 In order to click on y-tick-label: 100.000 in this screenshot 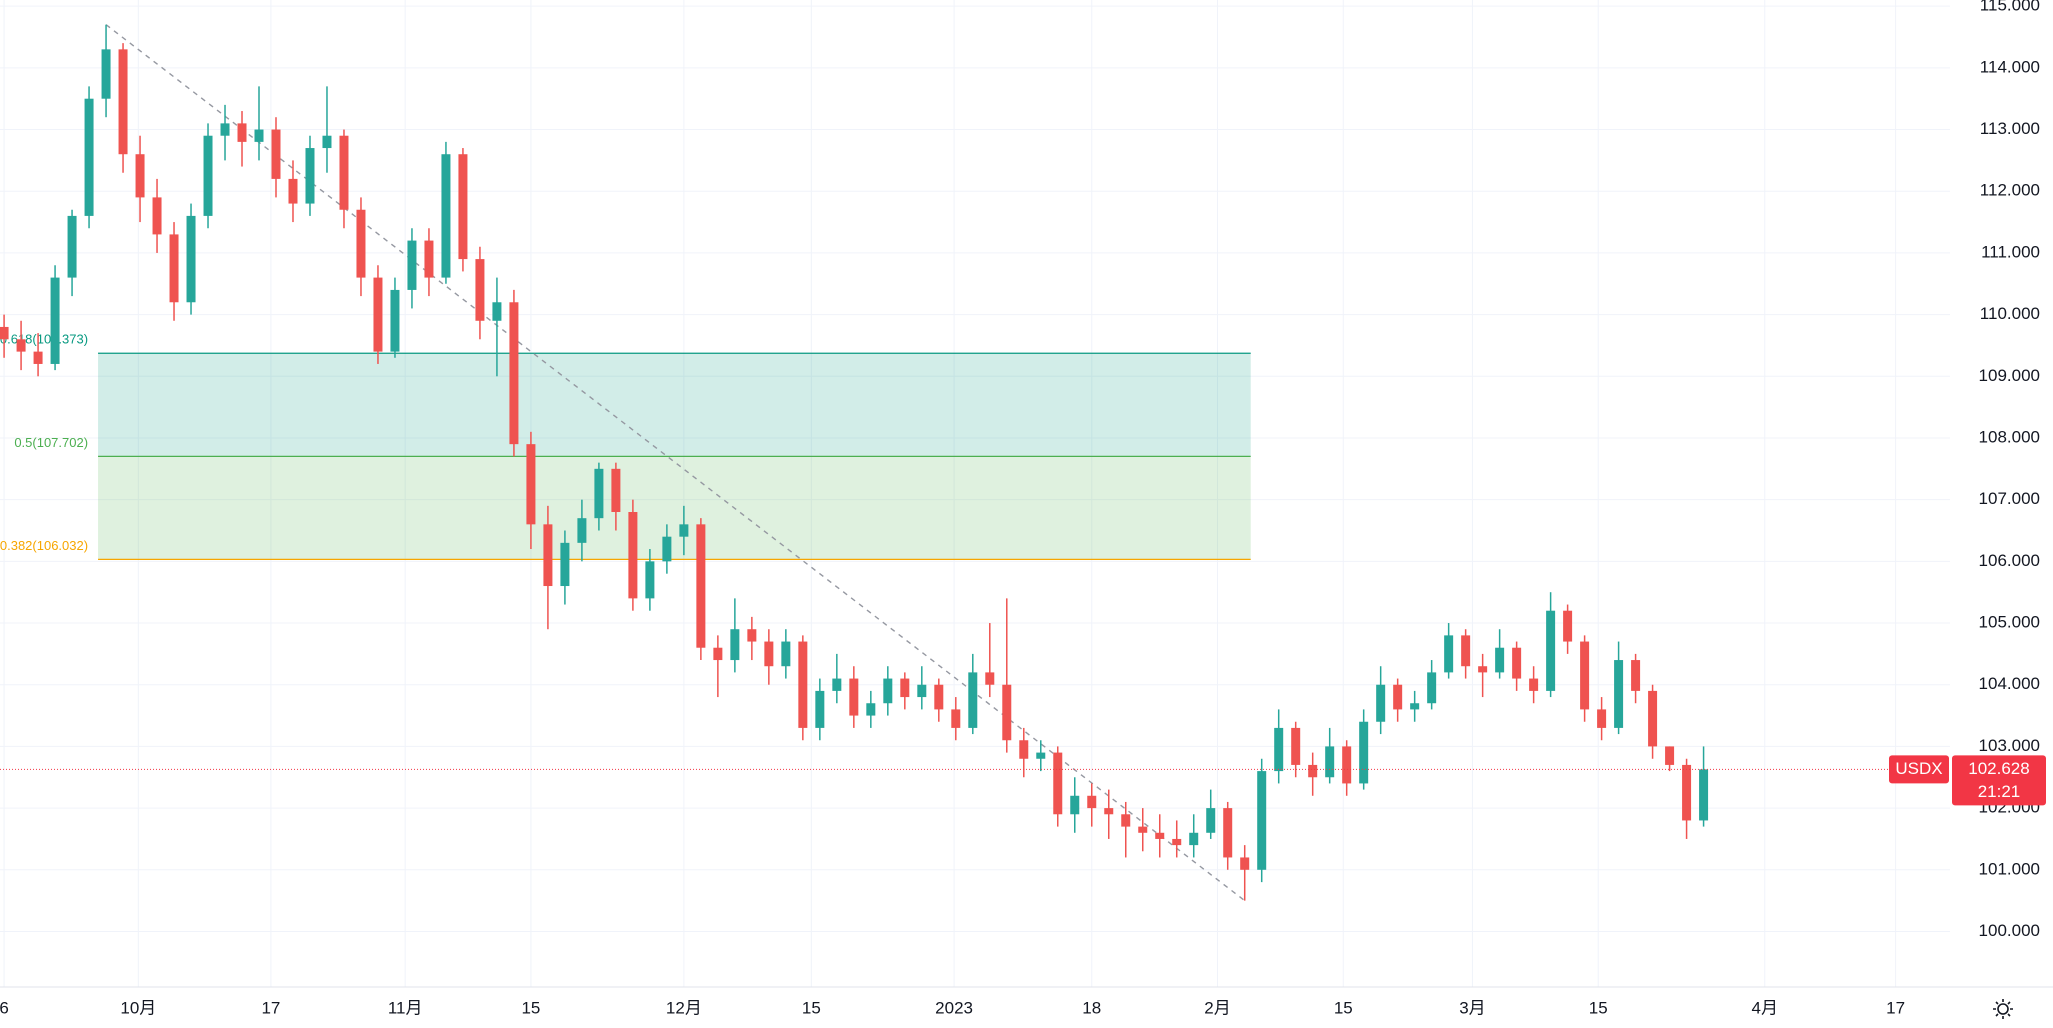, I will do `click(2009, 930)`.